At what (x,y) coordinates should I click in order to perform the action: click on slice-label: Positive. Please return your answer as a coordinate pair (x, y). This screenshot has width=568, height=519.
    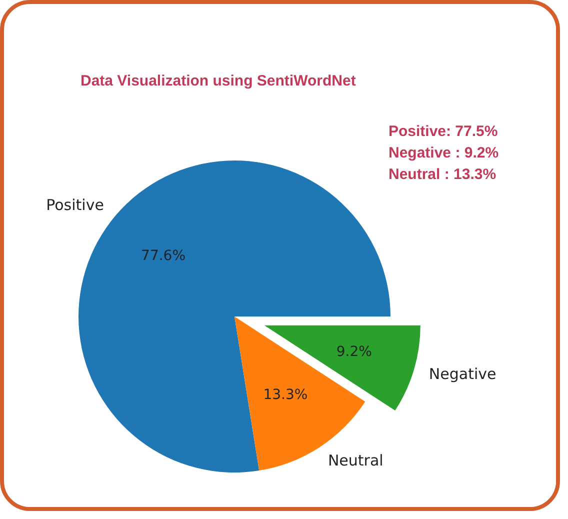
    Looking at the image, I should click on (75, 205).